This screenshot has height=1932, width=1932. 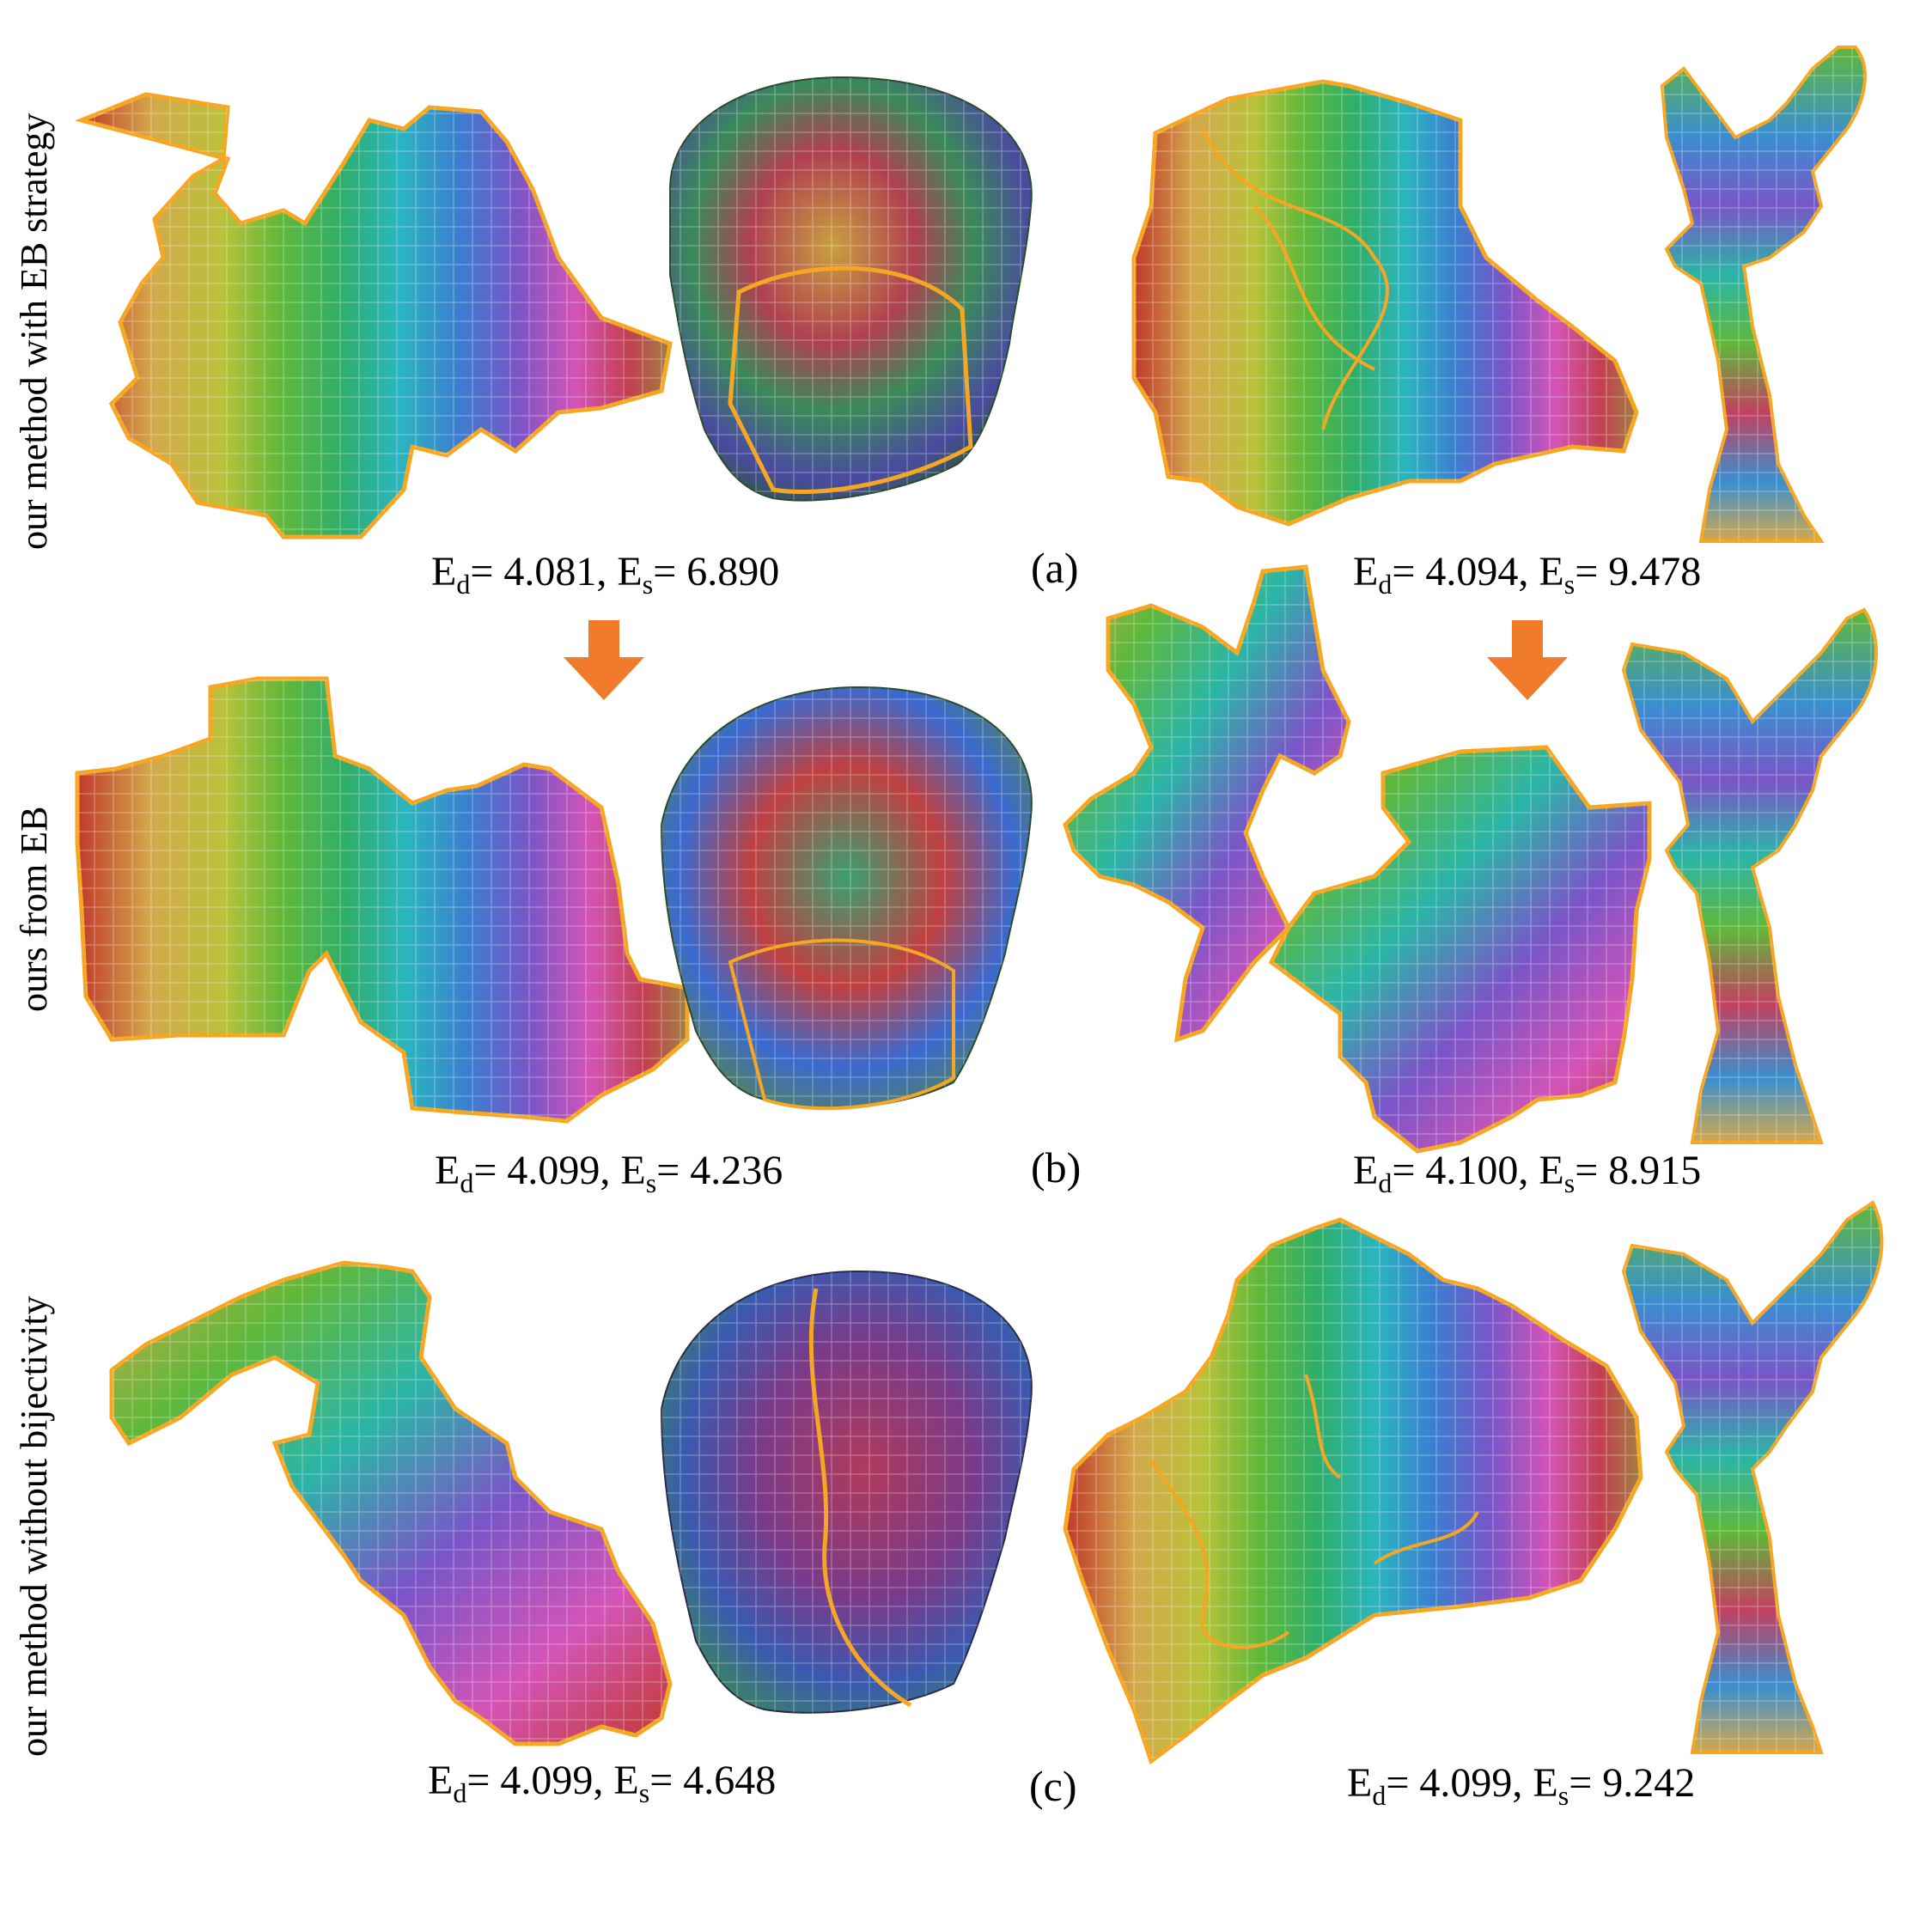 What do you see at coordinates (374, 315) in the screenshot?
I see `uv-map-a-left` at bounding box center [374, 315].